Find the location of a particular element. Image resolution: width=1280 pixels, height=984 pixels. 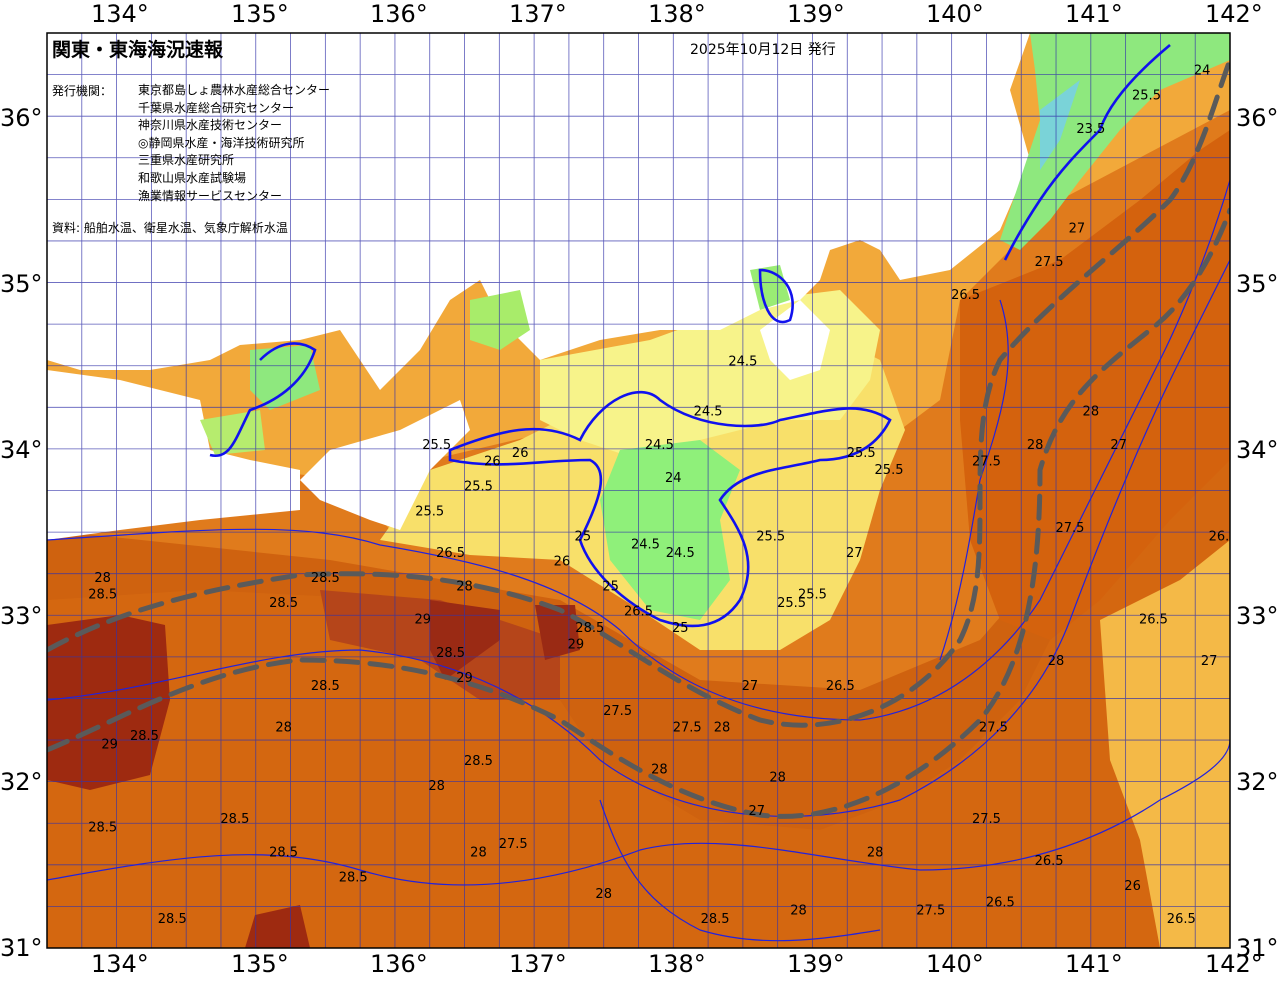

lat-label-left: 36° is located at coordinates (21, 118).